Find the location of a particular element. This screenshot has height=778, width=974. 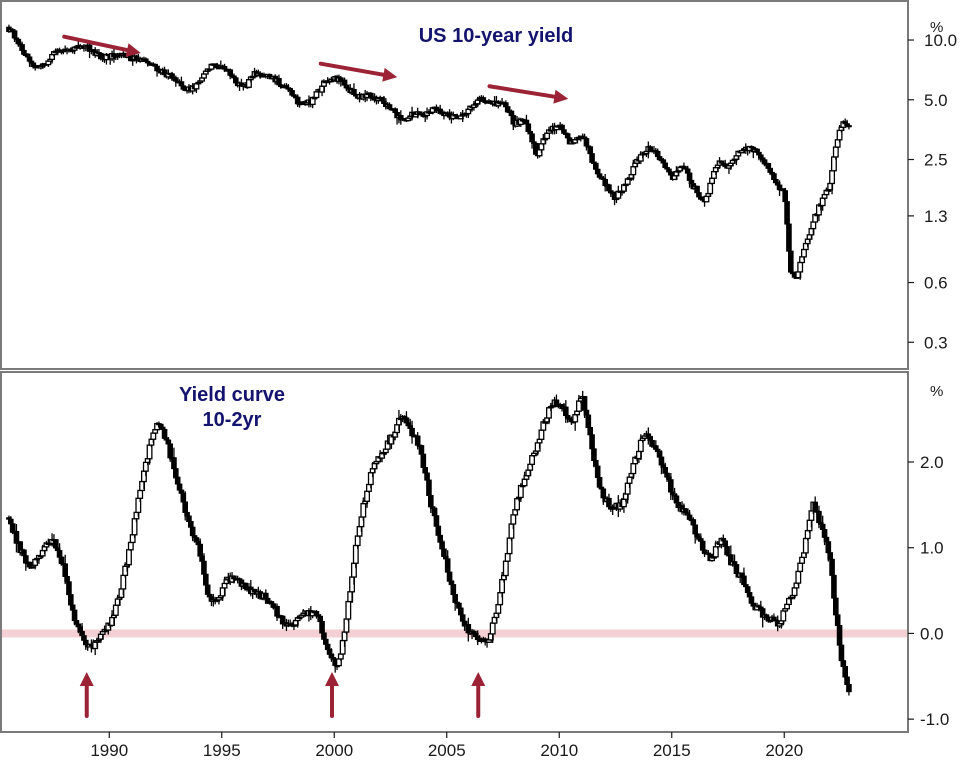

x-tick-label: 2010 is located at coordinates (559, 750).